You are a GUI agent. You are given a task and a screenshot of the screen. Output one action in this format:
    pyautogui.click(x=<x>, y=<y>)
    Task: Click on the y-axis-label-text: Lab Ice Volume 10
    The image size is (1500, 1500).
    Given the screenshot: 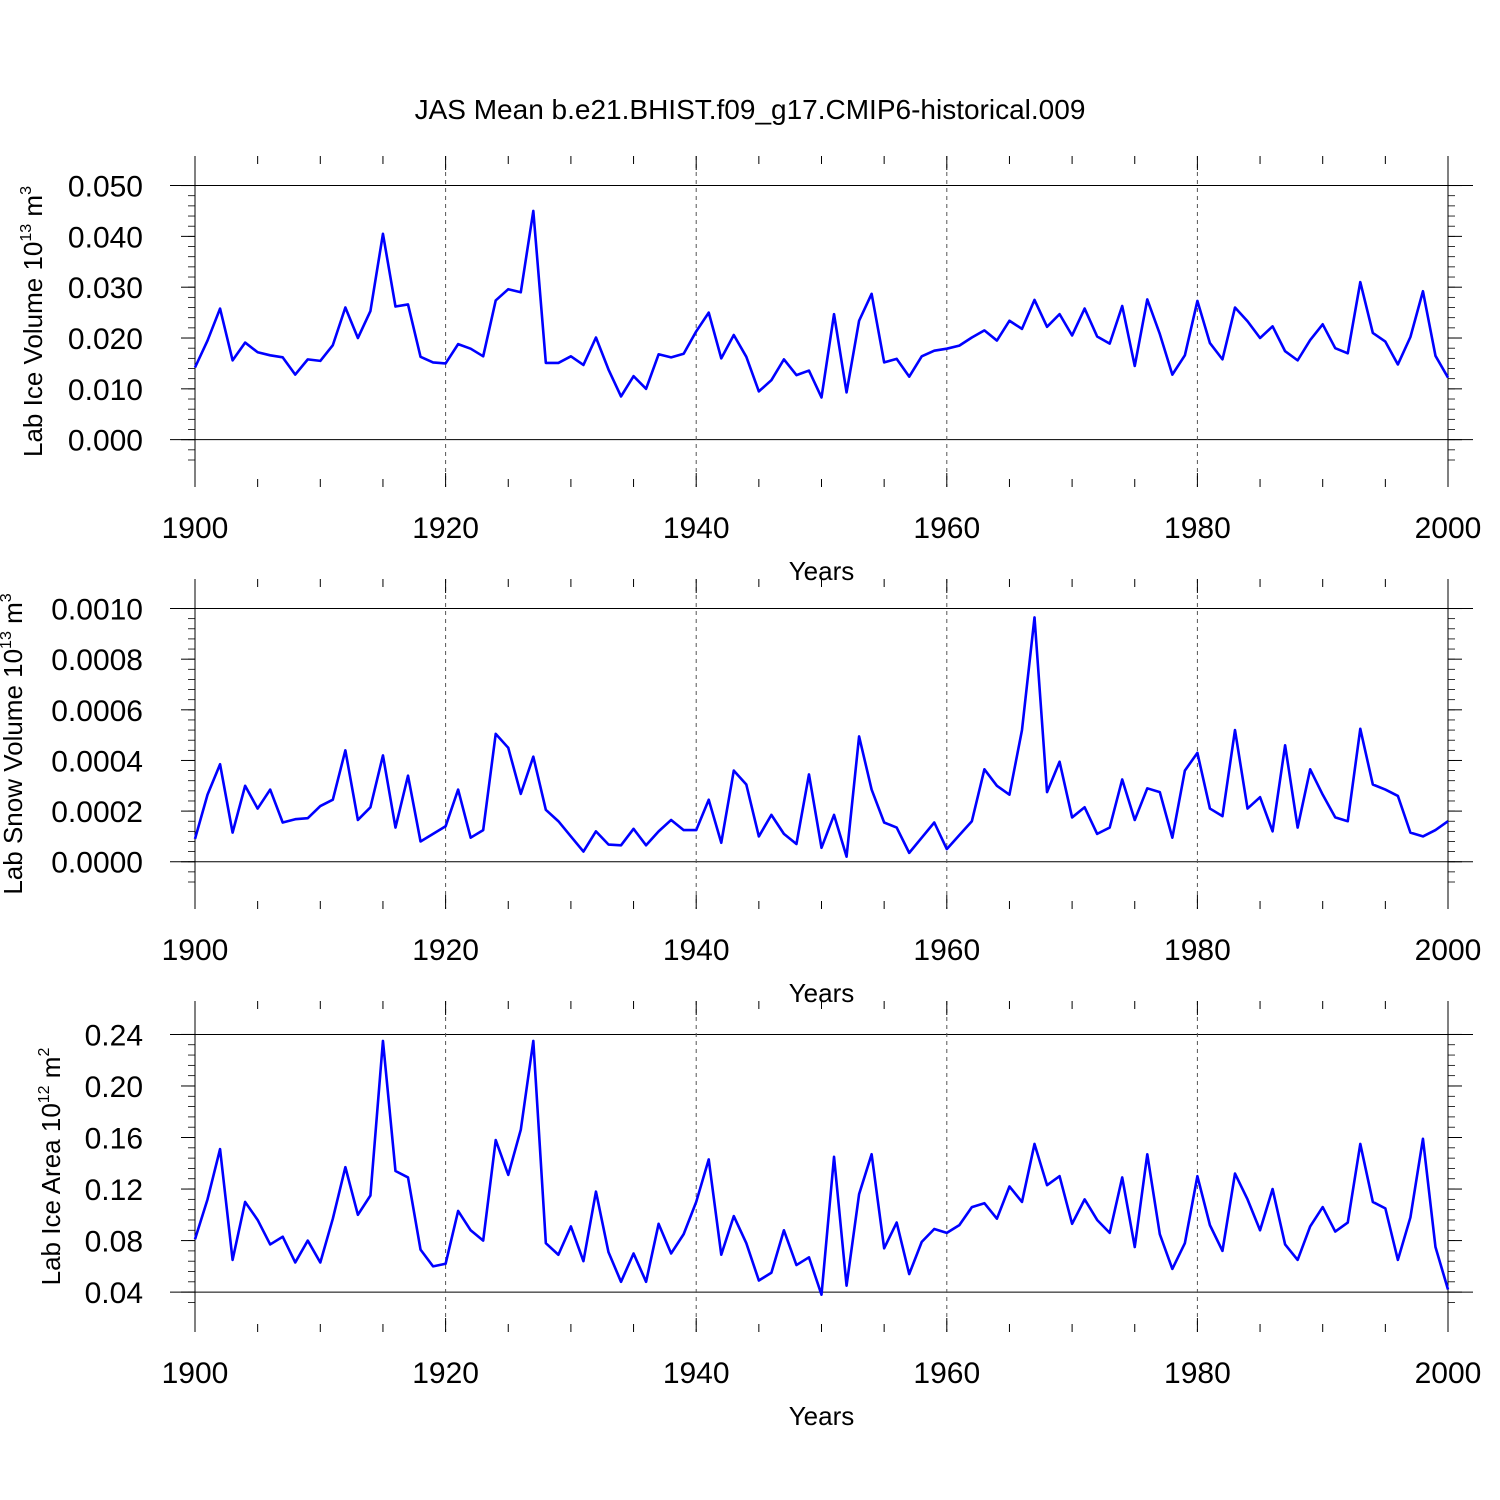 What is the action you would take?
    pyautogui.click(x=33, y=349)
    